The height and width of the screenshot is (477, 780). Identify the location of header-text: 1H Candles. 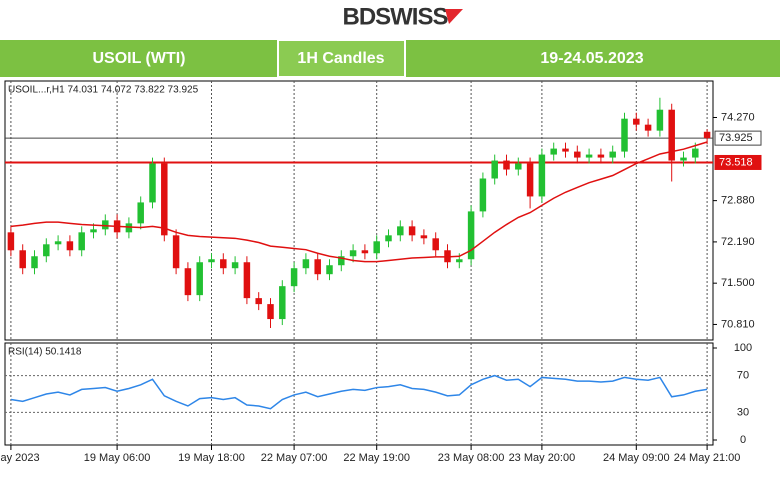
(340, 58).